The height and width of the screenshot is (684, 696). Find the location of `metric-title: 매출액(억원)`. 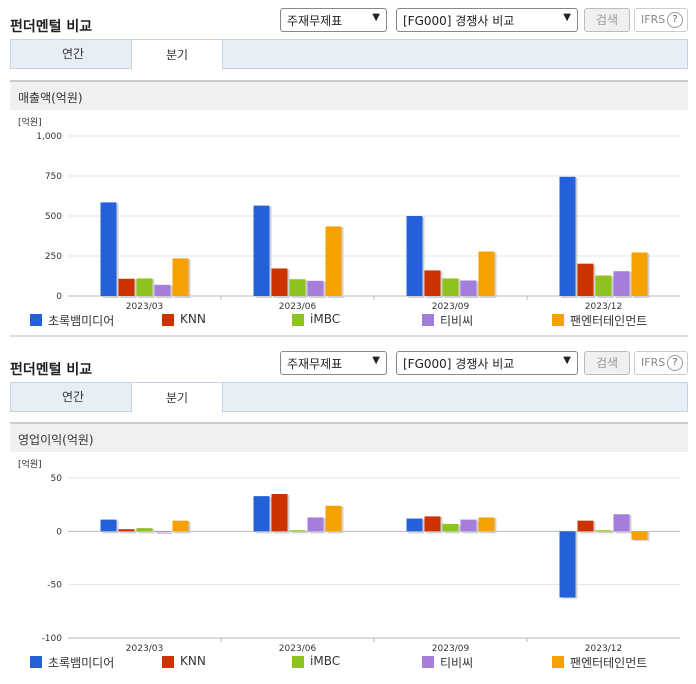

metric-title: 매출액(억원) is located at coordinates (349, 95).